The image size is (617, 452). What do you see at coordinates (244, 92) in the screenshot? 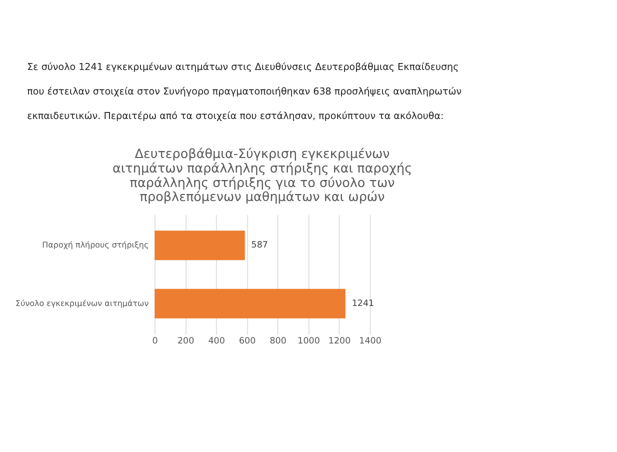
I see `text: Σε σύνολο 1241 εγκεκριμένων αιτημάτων στις Διευθύνσεις Δευτεροβάθμιας Εκπαίδευσης που έστειλαν στοιχεία στον Συνήγορο πραγματοποιήθηκαν 638 προσλήψεις αναπληρωτών εκπαιδευτικών. Περαιτέρω από τα στοιχεία που εστάλησαν, προκύπτουν τα ακόλουθα:` at bounding box center [244, 92].